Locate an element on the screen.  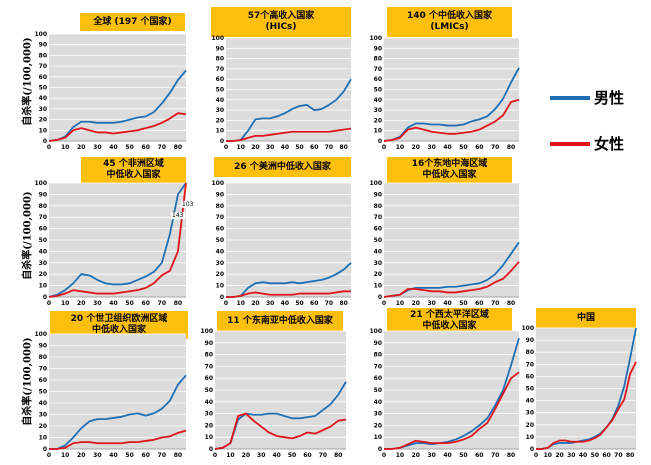
x-tick-label: 70 is located at coordinates (495, 303).